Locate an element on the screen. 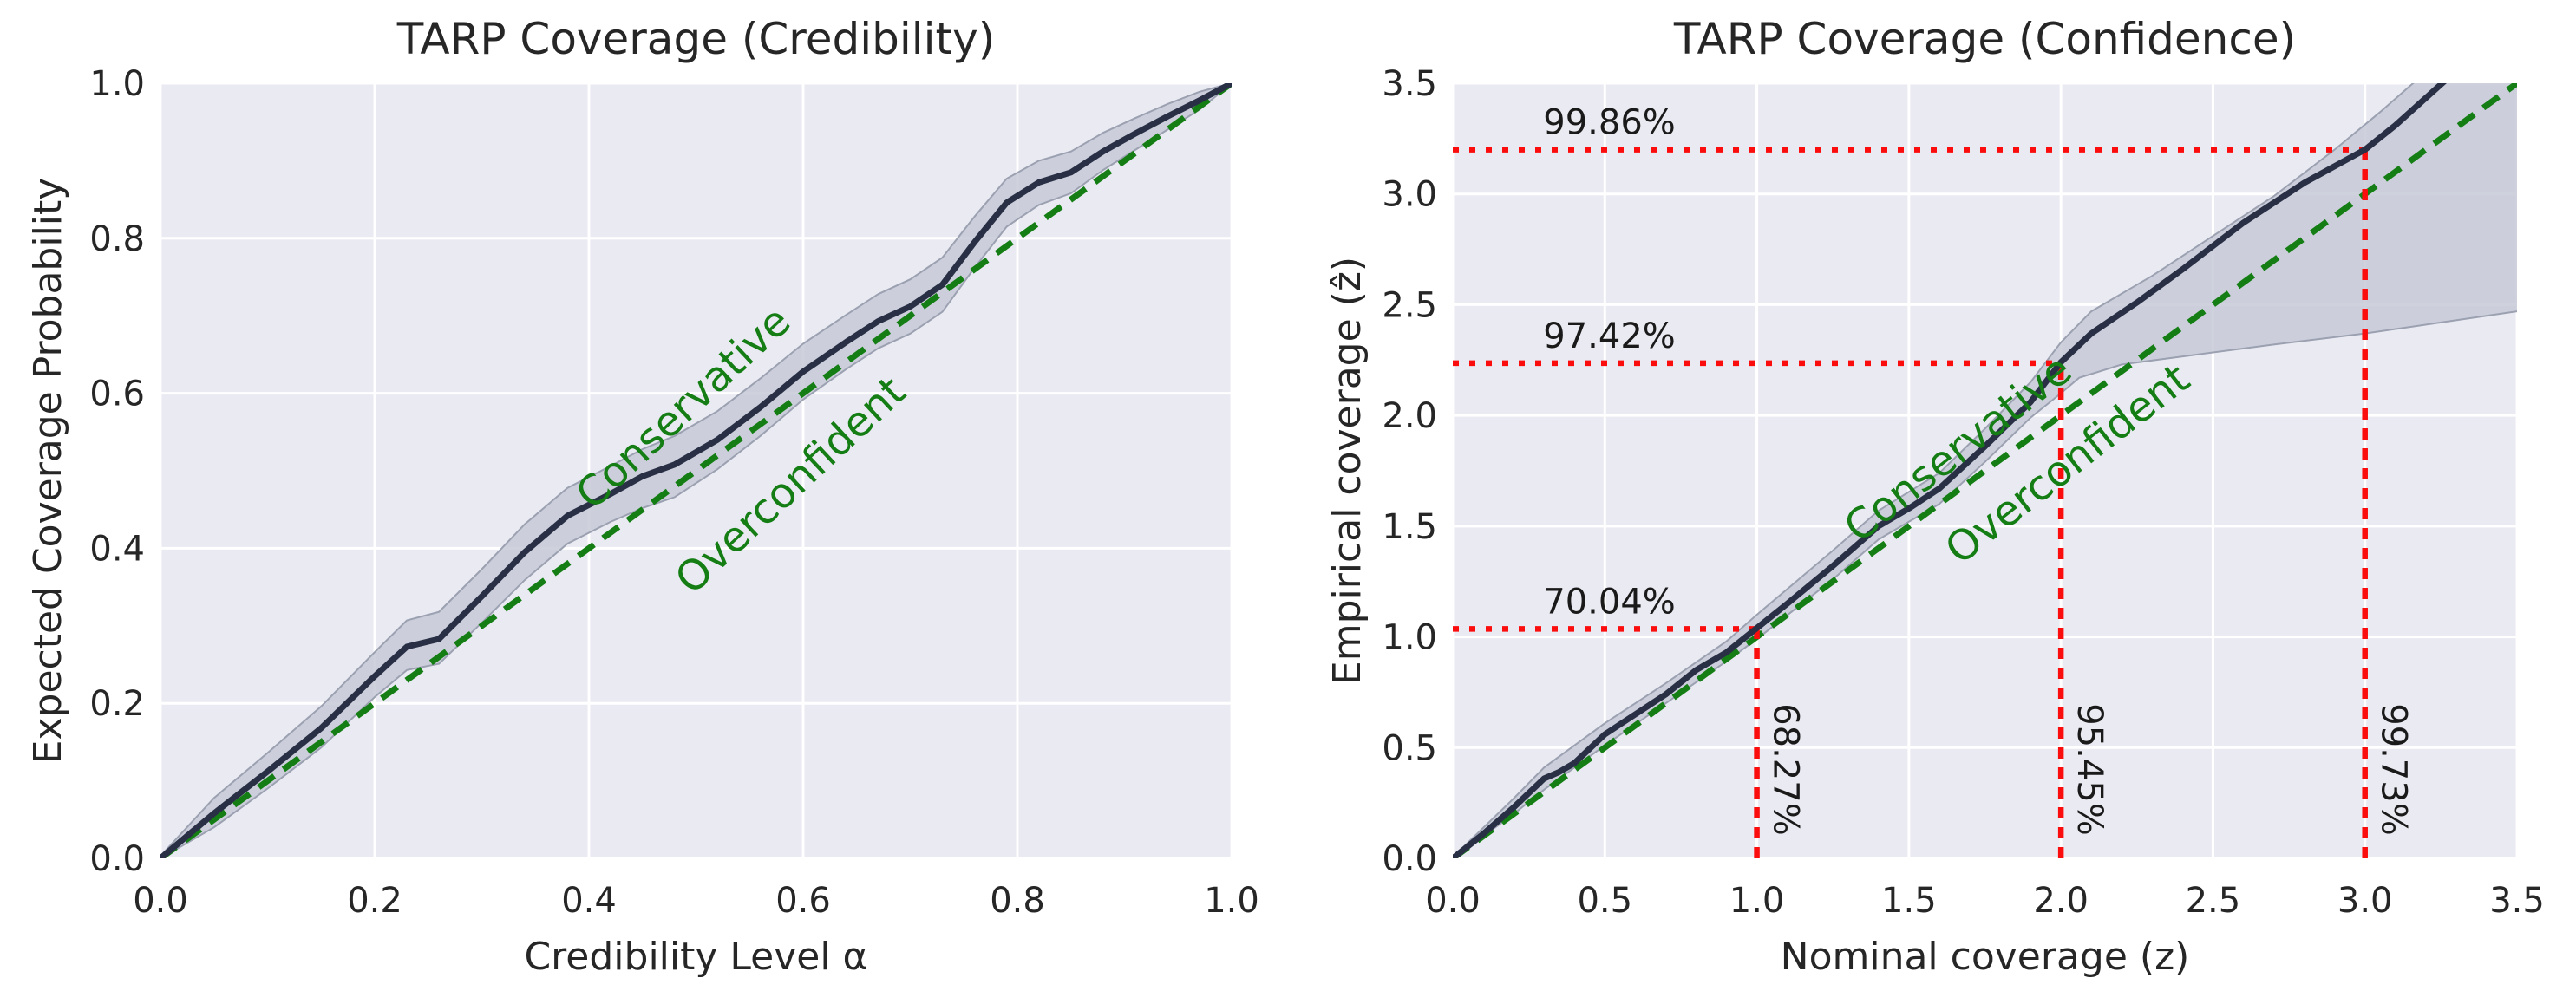 The height and width of the screenshot is (1004, 2576). x-tick-label: 2.0 is located at coordinates (2061, 901).